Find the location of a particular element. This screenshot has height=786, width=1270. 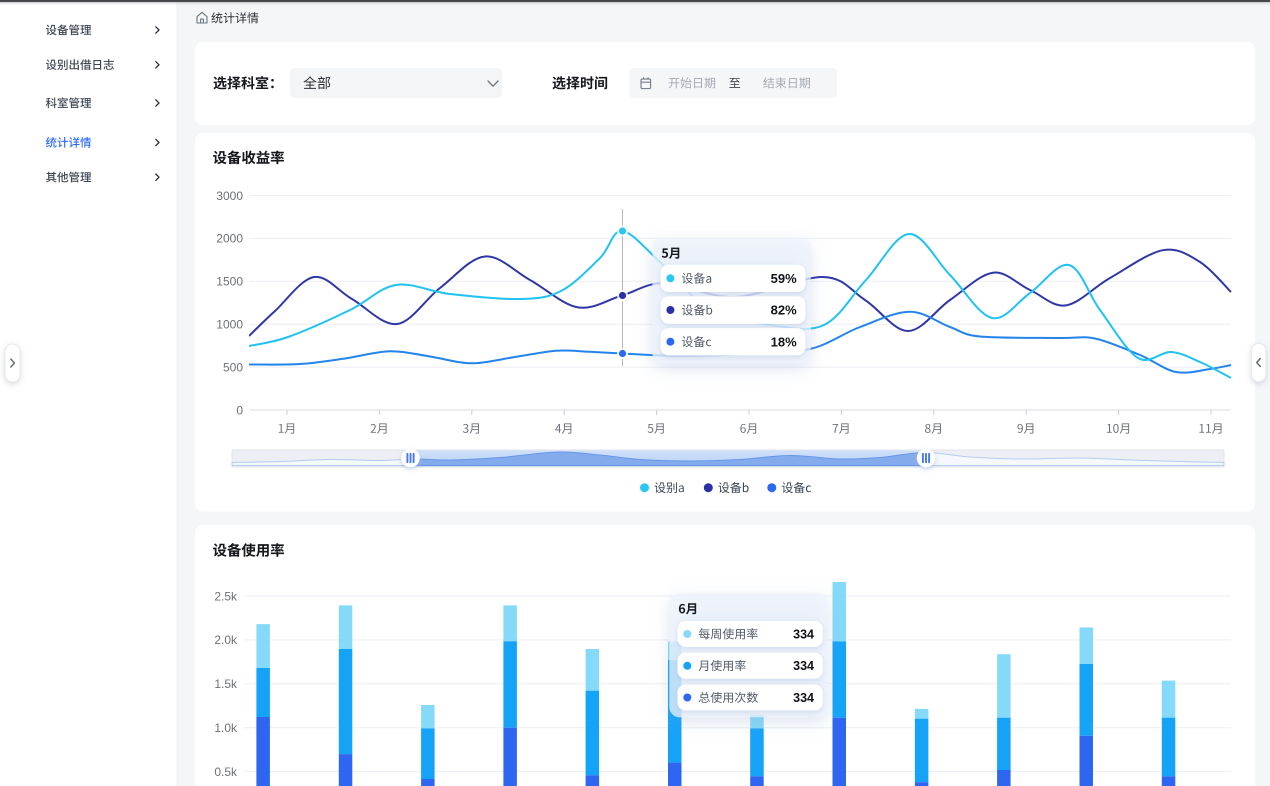

svg-text: 0.5k is located at coordinates (226, 772).